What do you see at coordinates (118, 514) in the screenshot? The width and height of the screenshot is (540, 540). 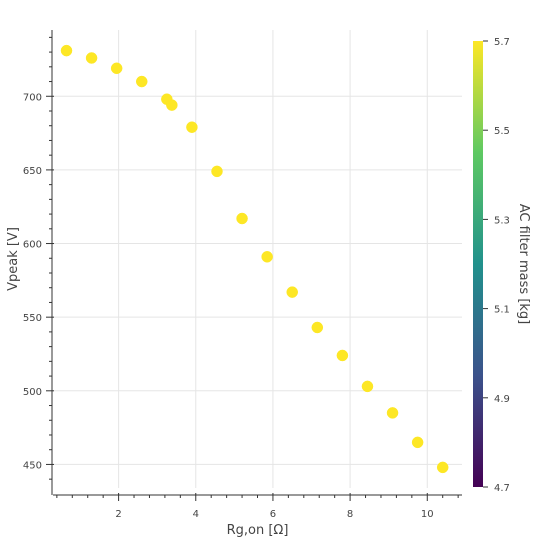 I see `x-tick-label: 2` at bounding box center [118, 514].